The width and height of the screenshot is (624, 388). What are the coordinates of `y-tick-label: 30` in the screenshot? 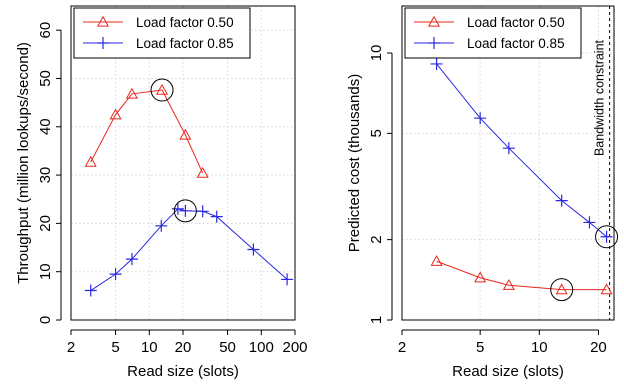 It's located at (45, 175).